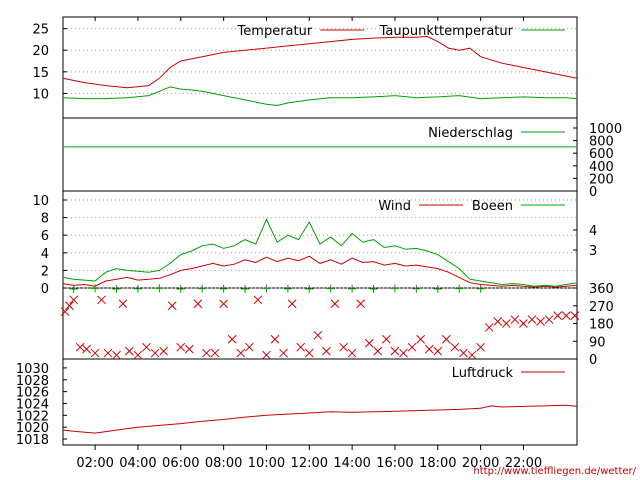 The height and width of the screenshot is (480, 640). What do you see at coordinates (480, 463) in the screenshot?
I see `x-tick-label: 20:00` at bounding box center [480, 463].